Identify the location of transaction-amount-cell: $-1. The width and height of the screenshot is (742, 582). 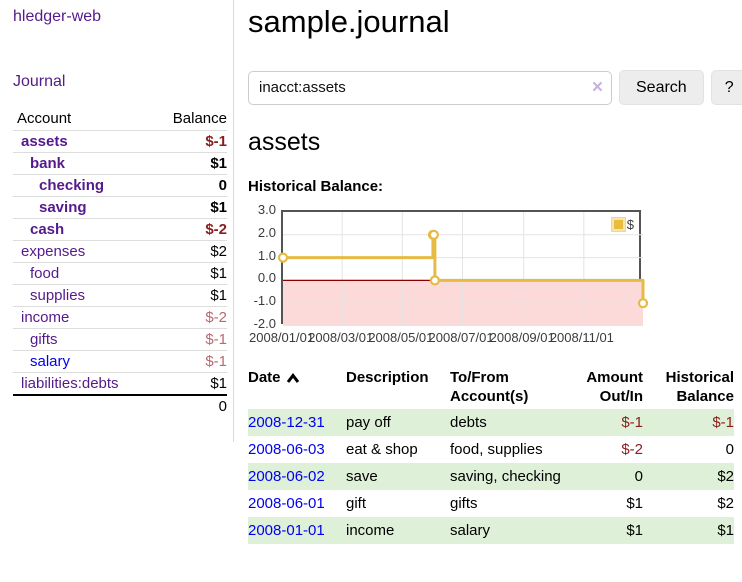
(632, 422).